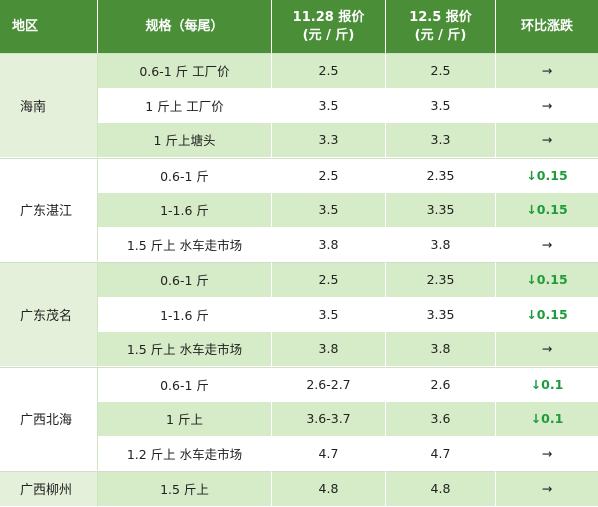  What do you see at coordinates (441, 384) in the screenshot?
I see `price-125-cell: 2.6` at bounding box center [441, 384].